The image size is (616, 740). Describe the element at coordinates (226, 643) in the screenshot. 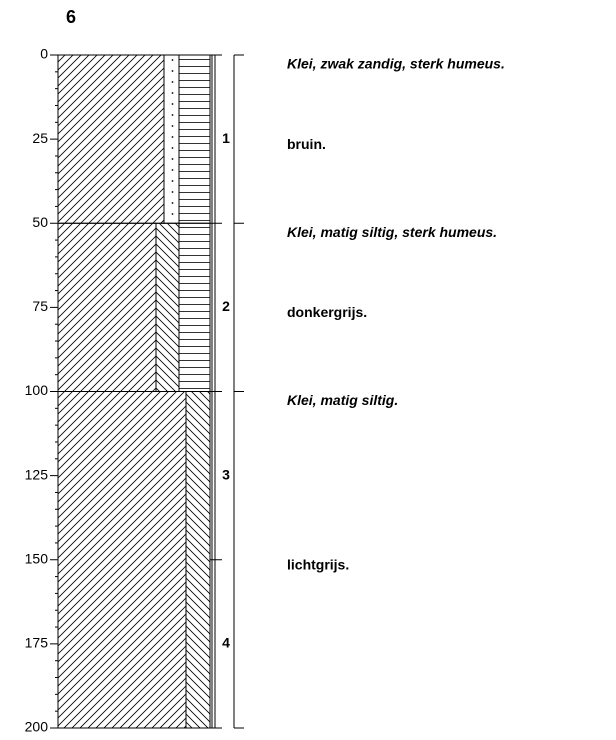

I see `sample-label: 4` at that location.